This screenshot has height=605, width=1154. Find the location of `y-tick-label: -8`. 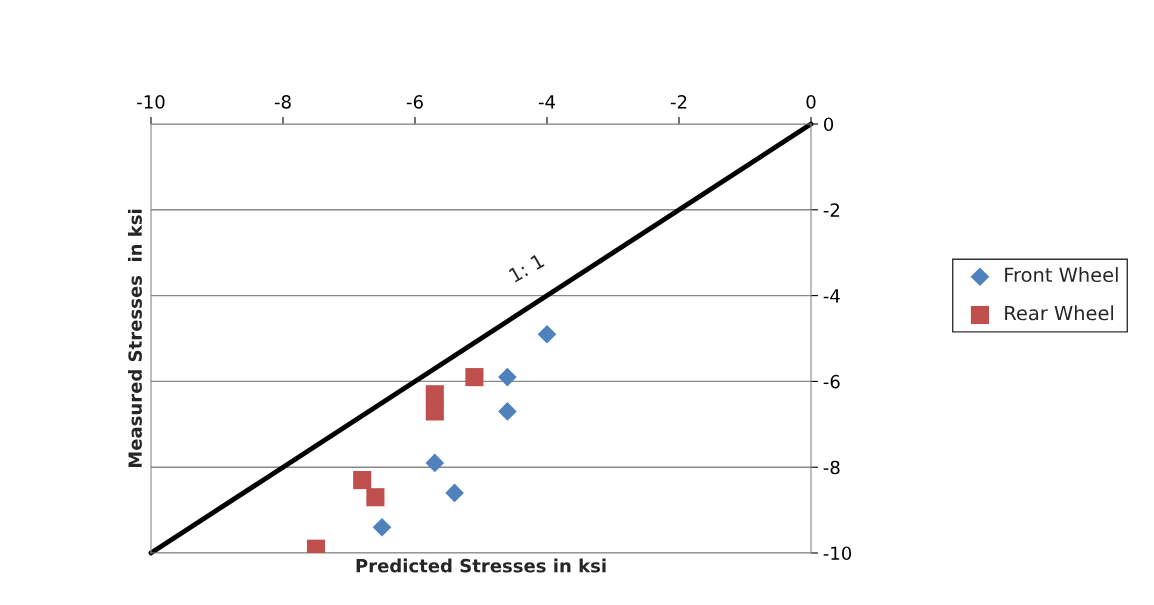

y-tick-label: -8 is located at coordinates (831, 467).